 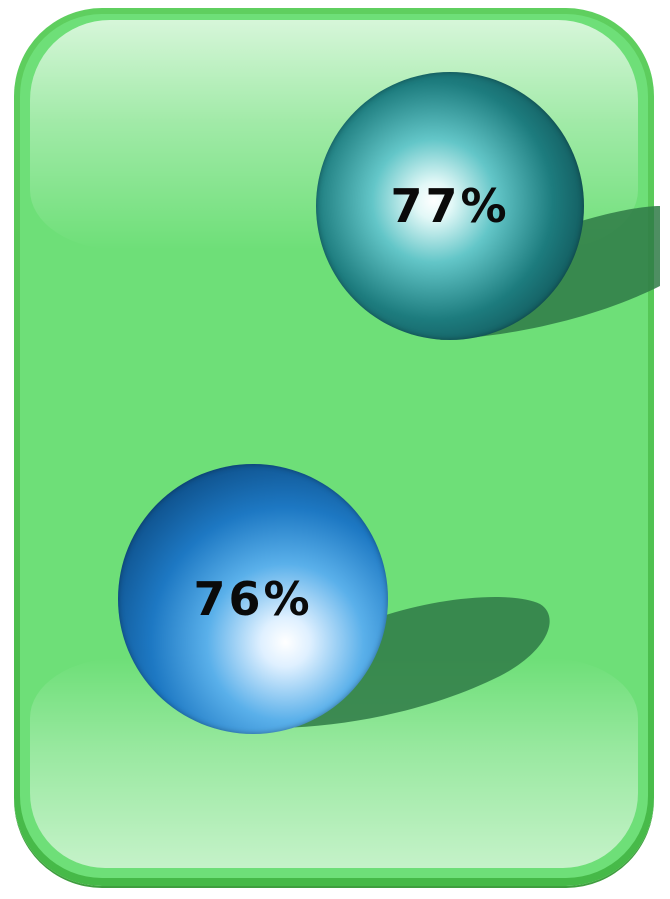 I want to click on teal-sphere-77: 77%, so click(x=450, y=206).